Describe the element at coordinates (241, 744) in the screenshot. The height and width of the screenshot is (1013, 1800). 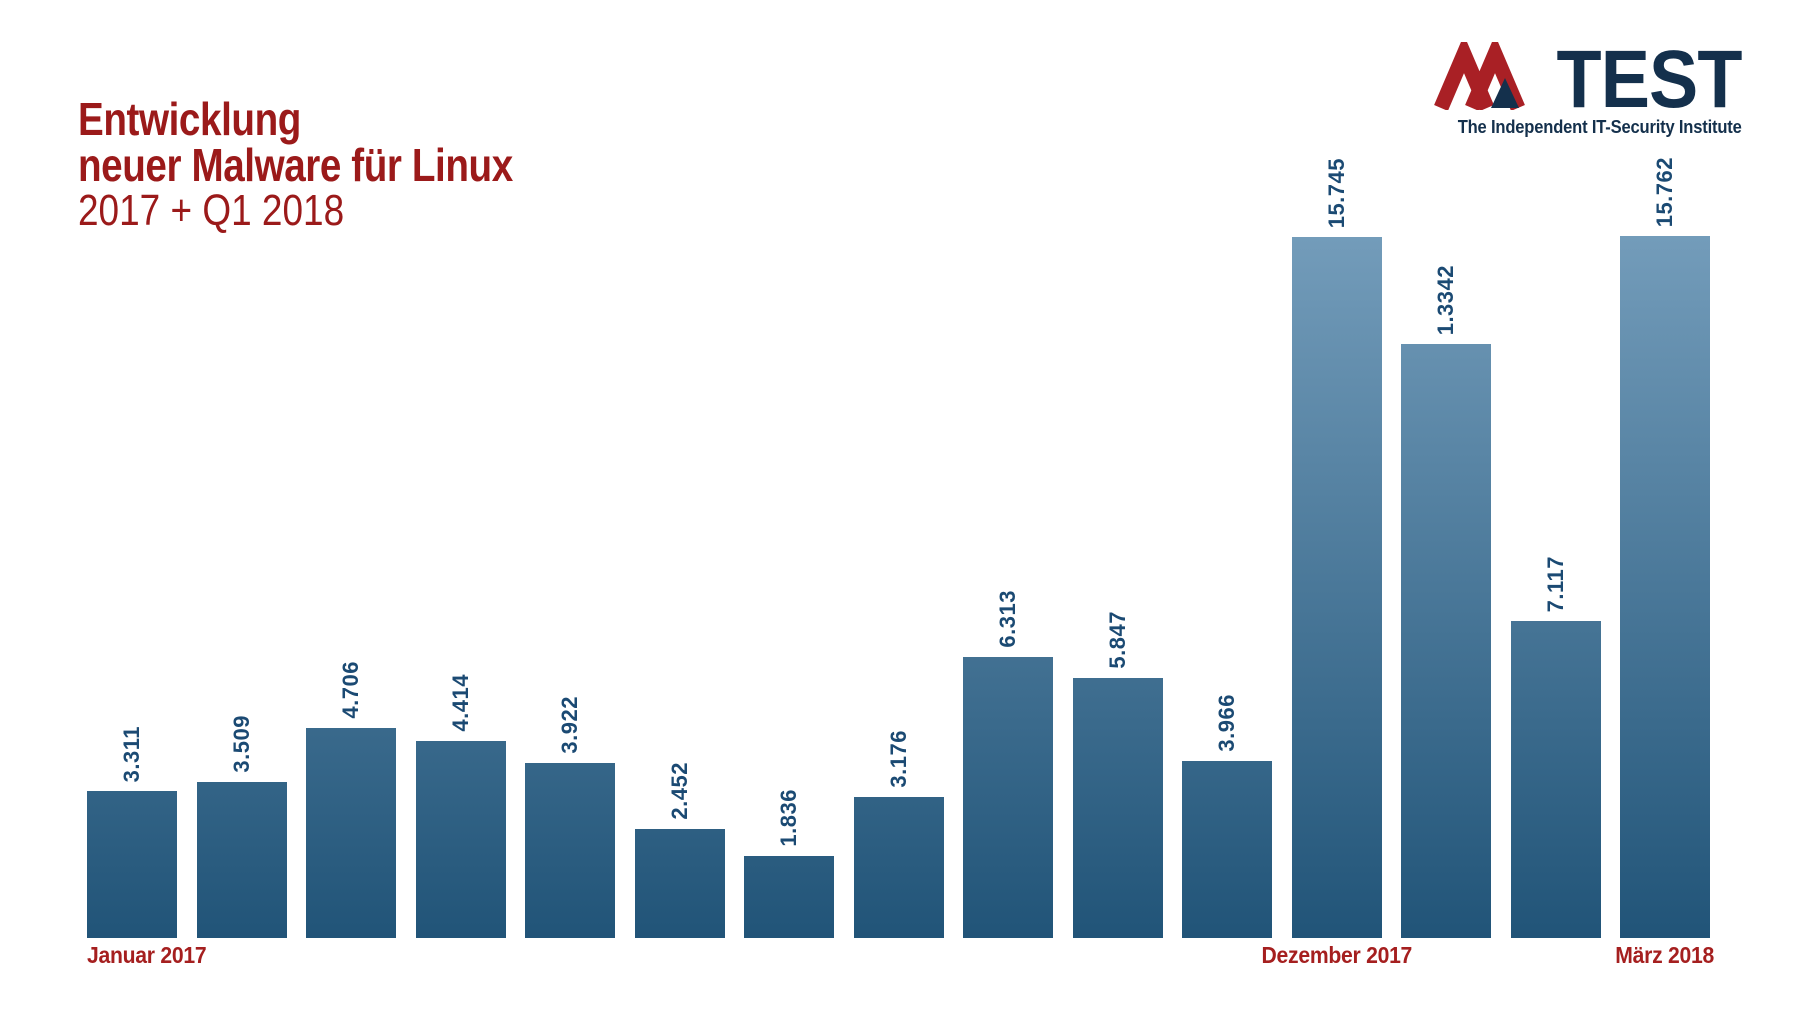
I see `bar-value-label: 3.509` at that location.